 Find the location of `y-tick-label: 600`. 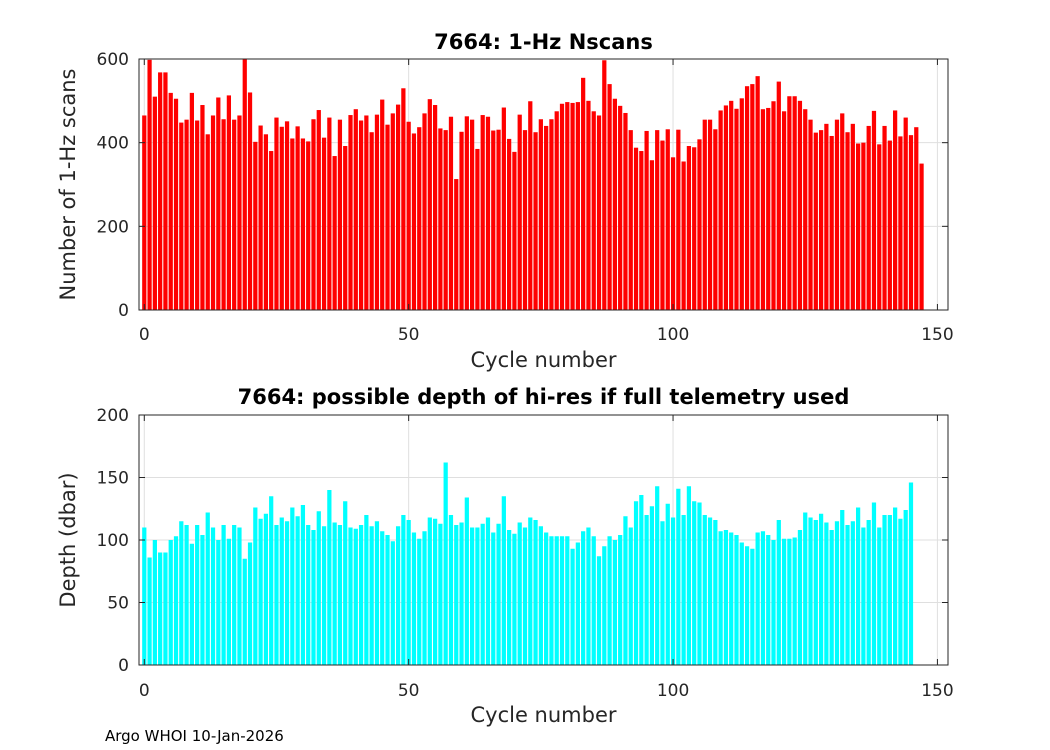

y-tick-label: 600 is located at coordinates (113, 60).